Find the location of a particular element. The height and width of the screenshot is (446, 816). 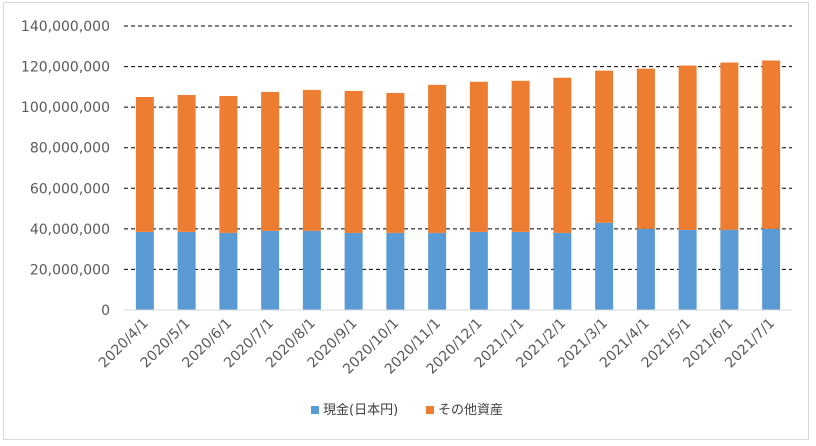

y-tick-label: 0 is located at coordinates (105, 311).